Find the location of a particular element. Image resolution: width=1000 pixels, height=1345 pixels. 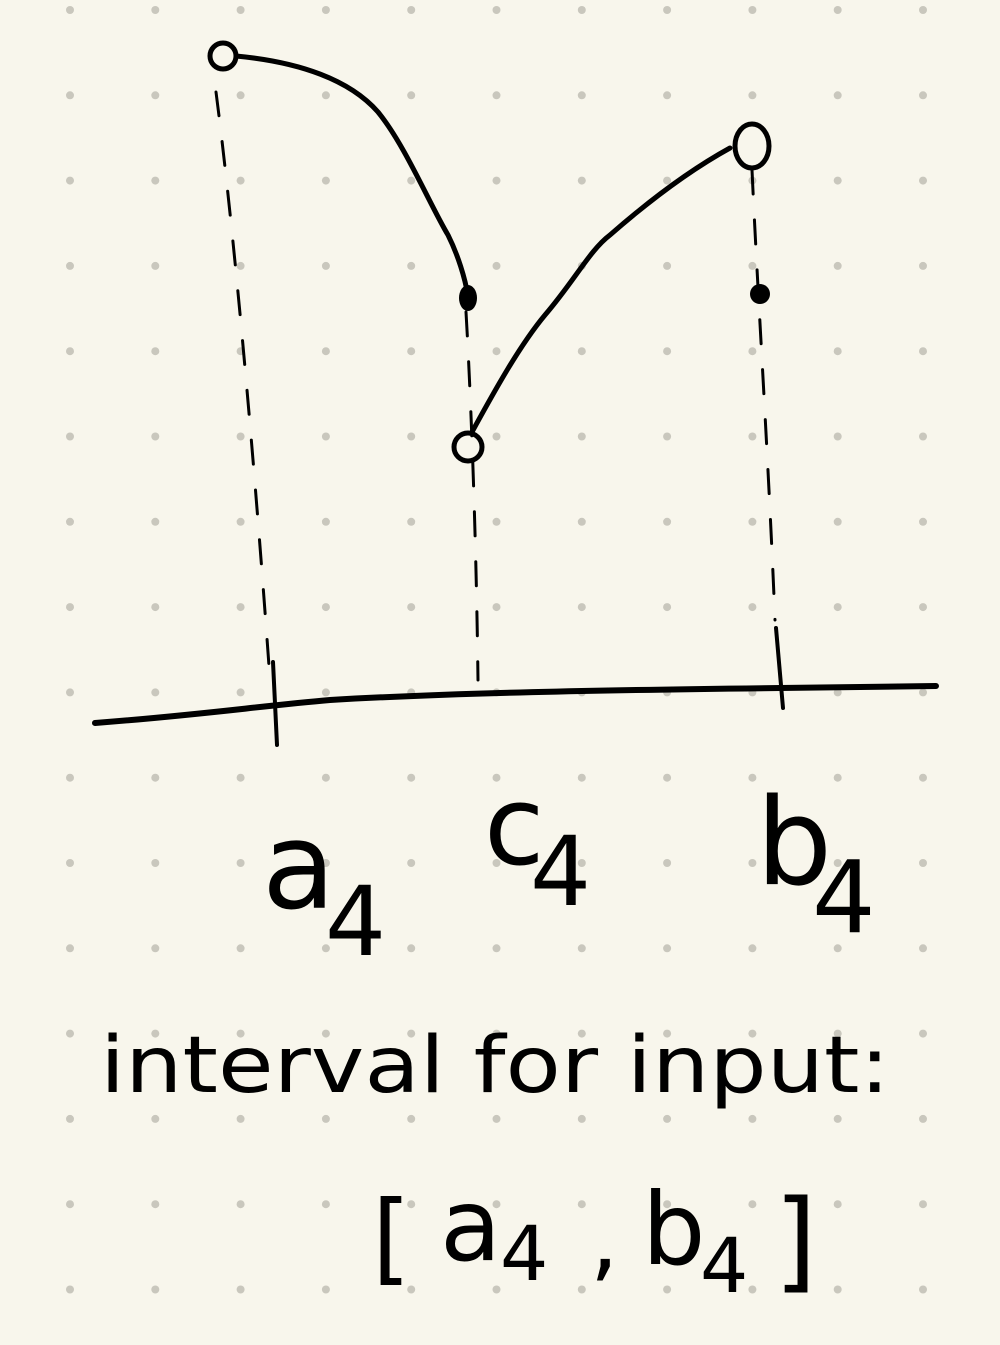

label-c4: c 4 is located at coordinates (537, 845).